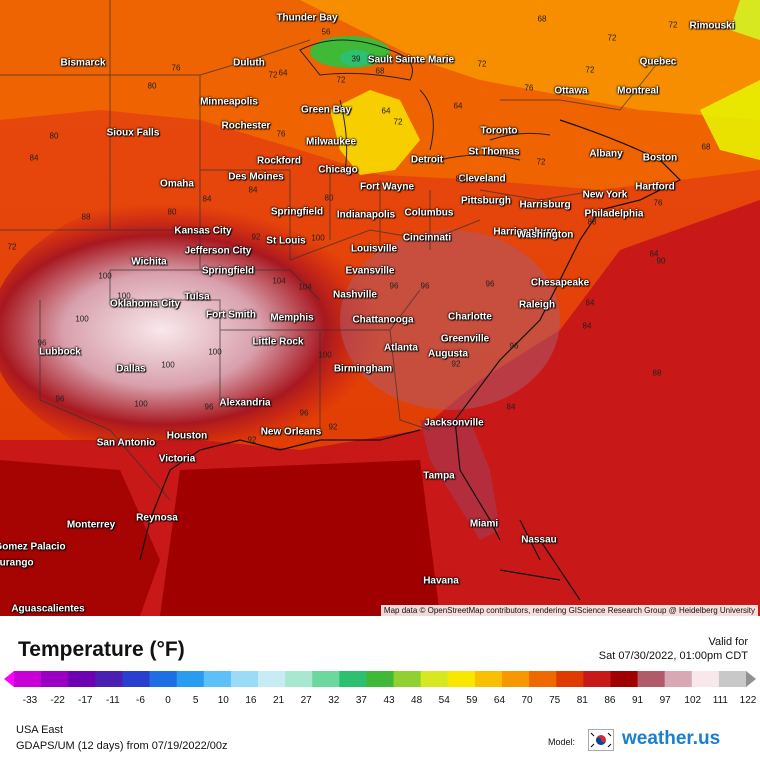 The width and height of the screenshot is (760, 760). I want to click on city-label: Little Rock, so click(278, 342).